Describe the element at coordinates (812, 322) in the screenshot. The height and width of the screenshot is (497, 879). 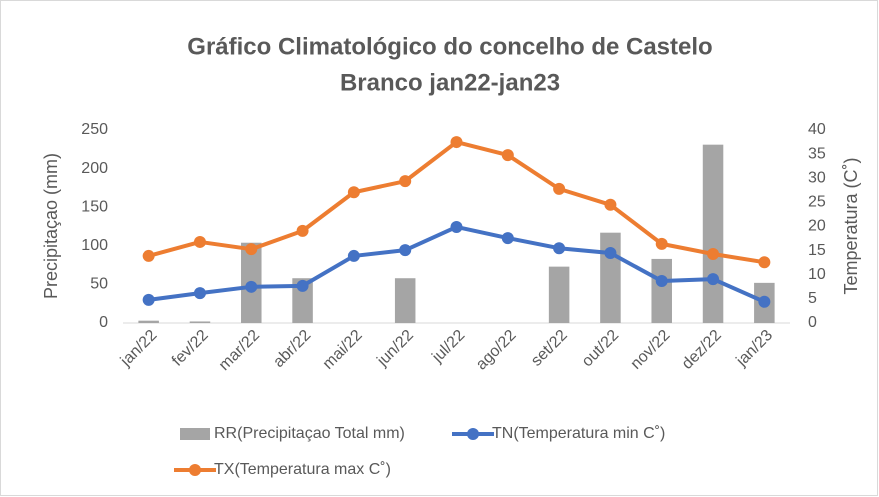
I see `y2-tick-label: 0` at that location.